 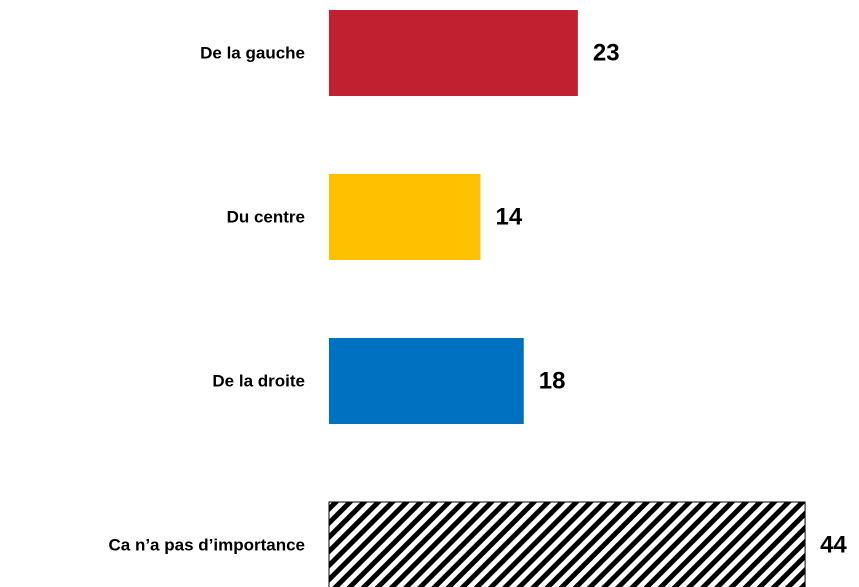 I want to click on value-label: 18, so click(x=552, y=380).